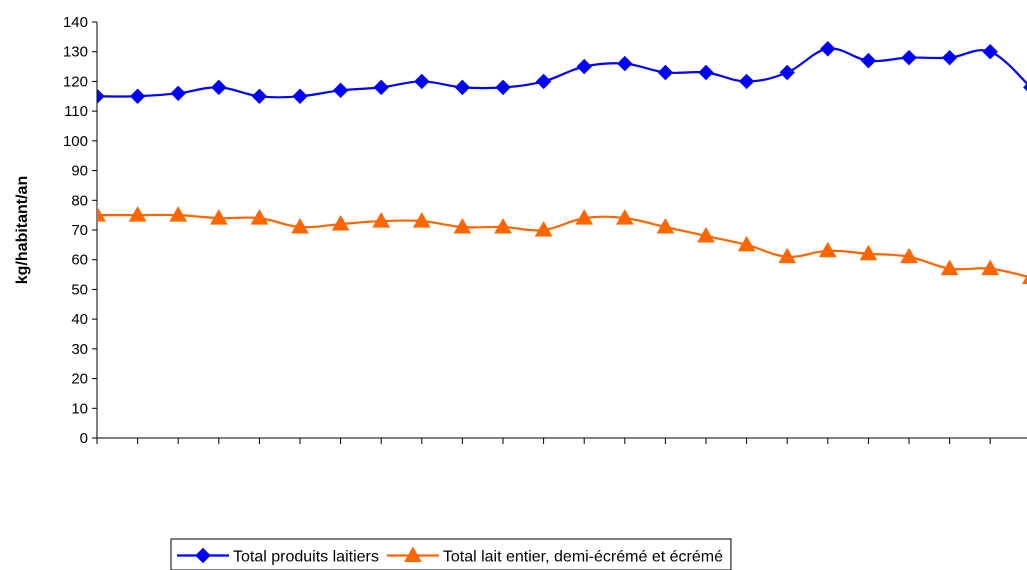 This screenshot has width=1027, height=570. I want to click on y-tick-label: 140, so click(75, 22).